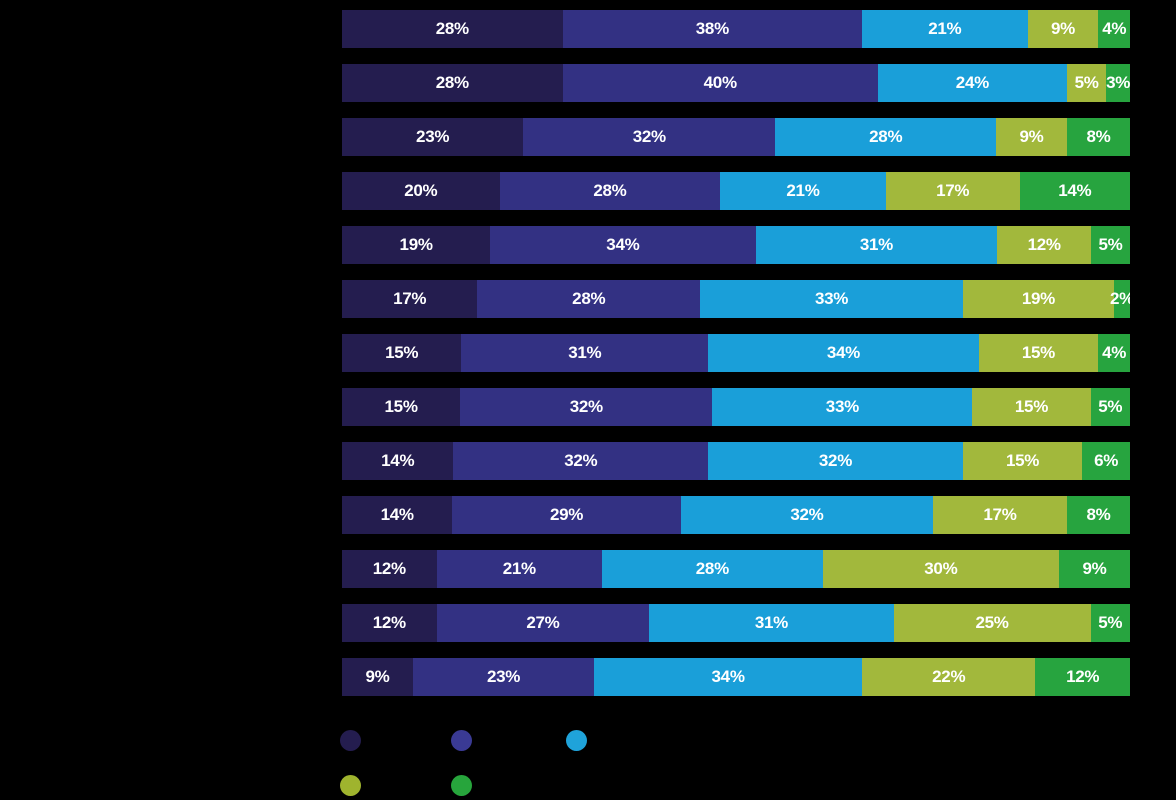  What do you see at coordinates (736, 623) in the screenshot?
I see `bar-row: 12% 27% 31% 25% 5%` at bounding box center [736, 623].